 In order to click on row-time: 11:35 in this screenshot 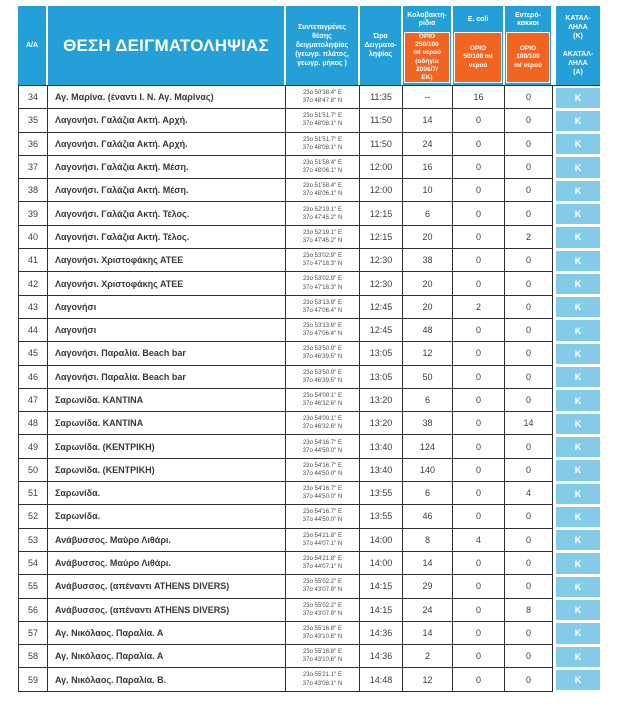, I will do `click(381, 98)`.